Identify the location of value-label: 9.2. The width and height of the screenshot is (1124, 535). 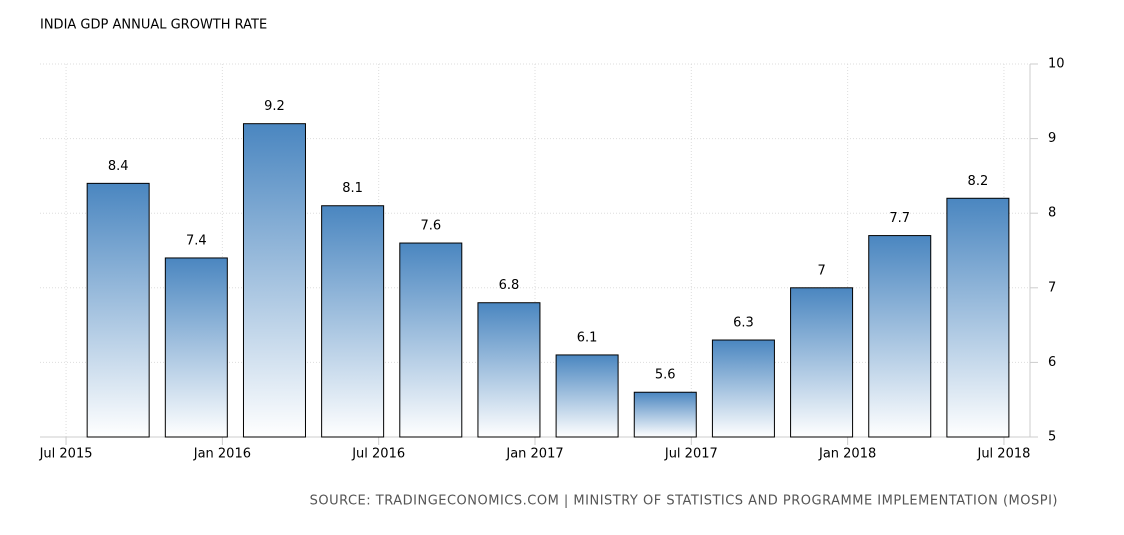
(274, 106).